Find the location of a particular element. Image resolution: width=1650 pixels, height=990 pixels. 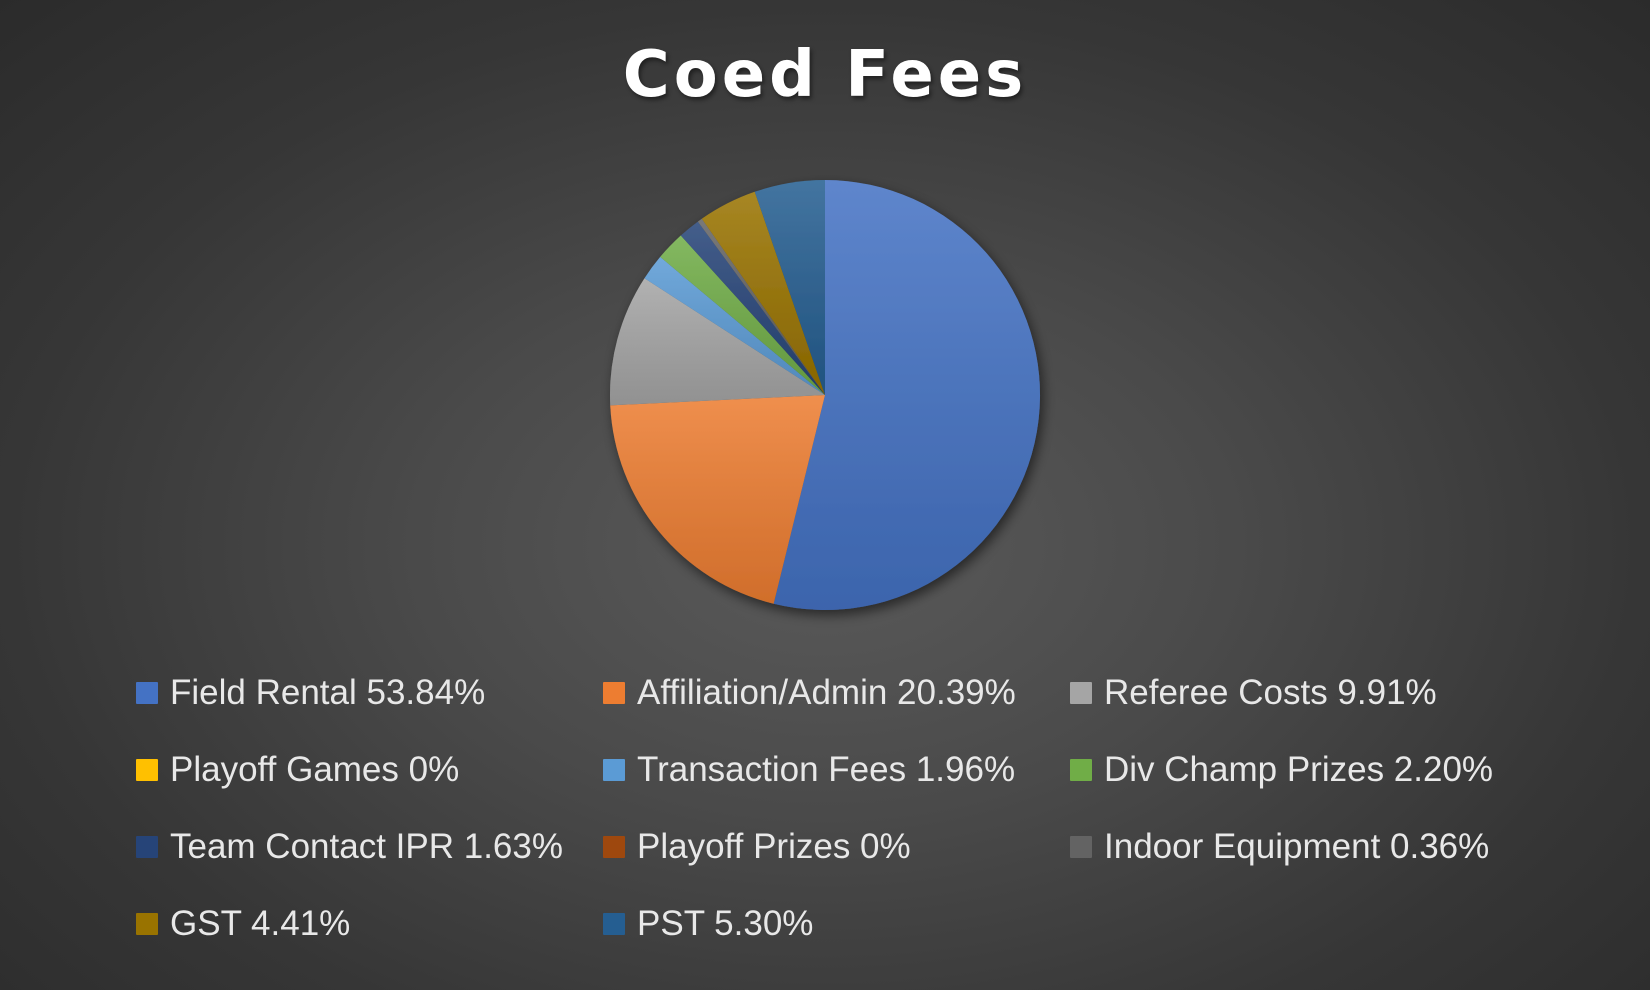

legend-item: GST 4.41% is located at coordinates (369, 924).